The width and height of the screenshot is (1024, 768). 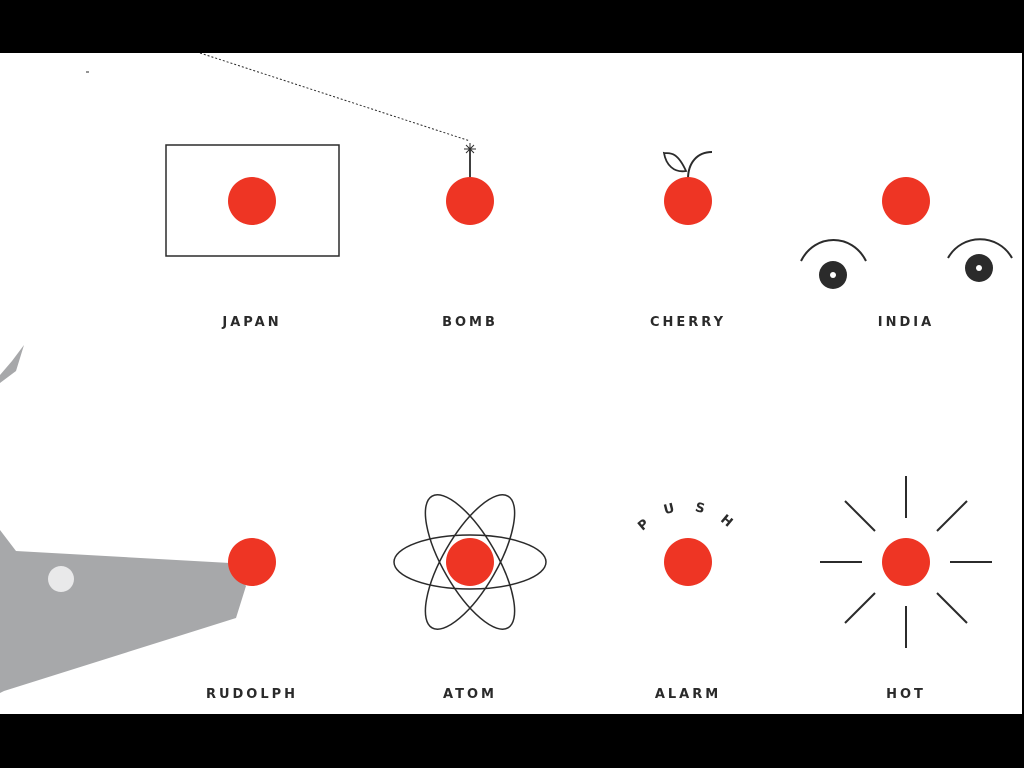 What do you see at coordinates (906, 694) in the screenshot?
I see `label-hot: HOT` at bounding box center [906, 694].